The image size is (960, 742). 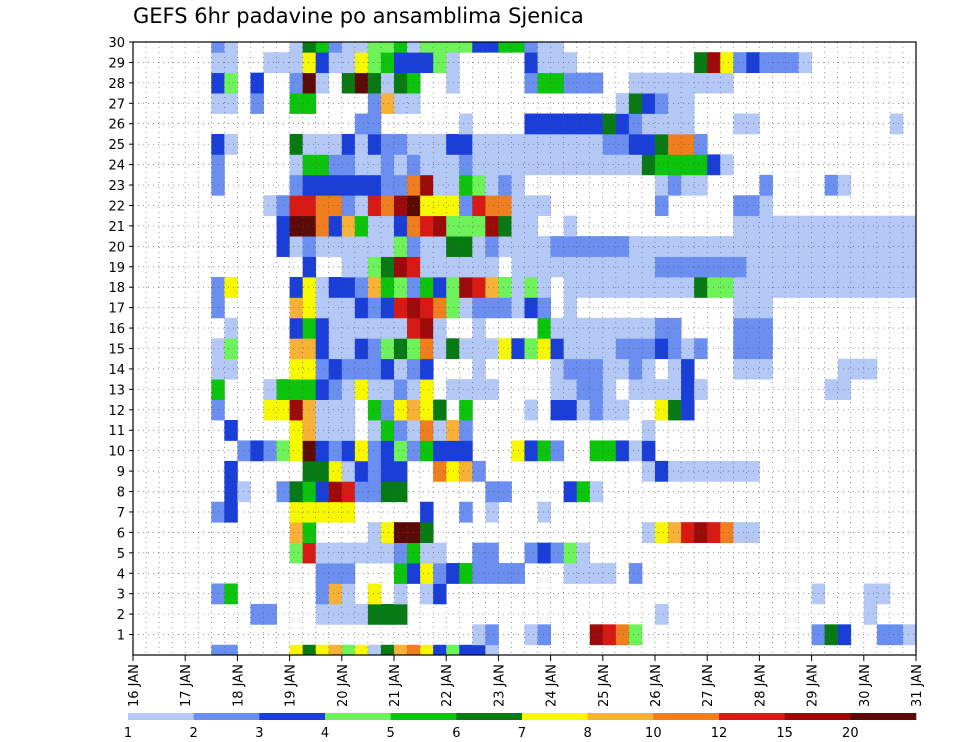 I want to click on x-tick-label: 25 JAN, so click(x=604, y=685).